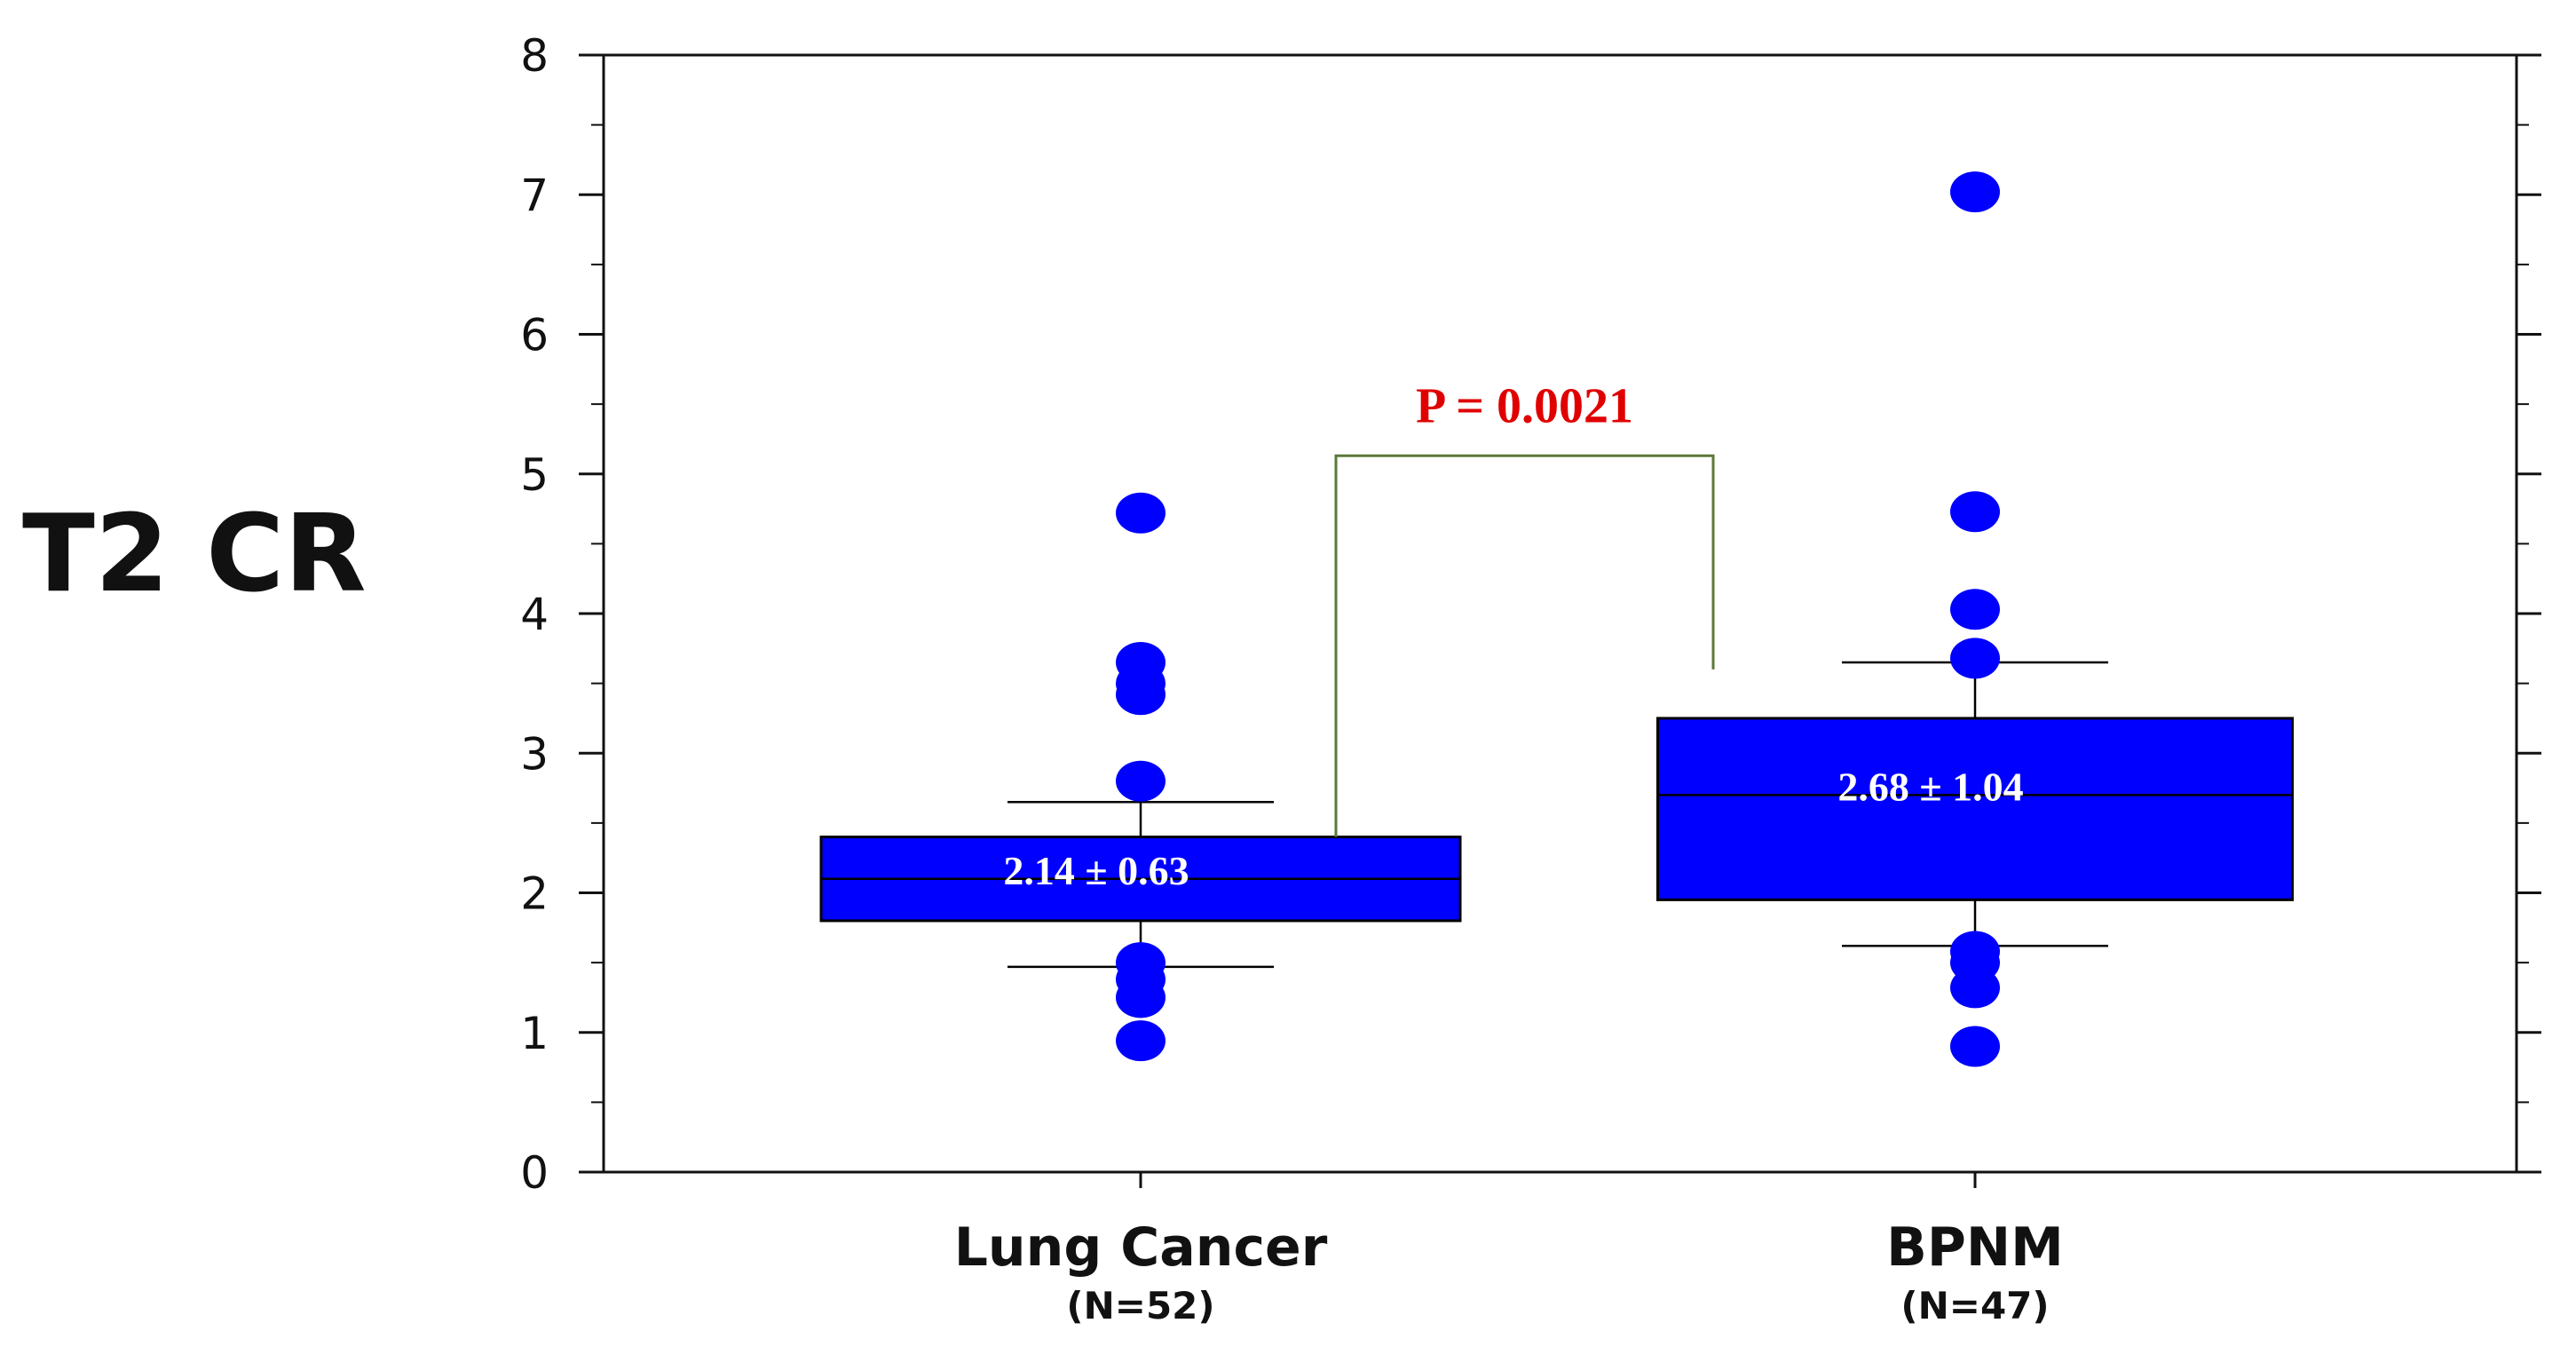 The height and width of the screenshot is (1347, 2576). Describe the element at coordinates (1509, 1249) in the screenshot. I see `category-labels: Lung Cancer (N=52) BPNM (N=47)` at that location.